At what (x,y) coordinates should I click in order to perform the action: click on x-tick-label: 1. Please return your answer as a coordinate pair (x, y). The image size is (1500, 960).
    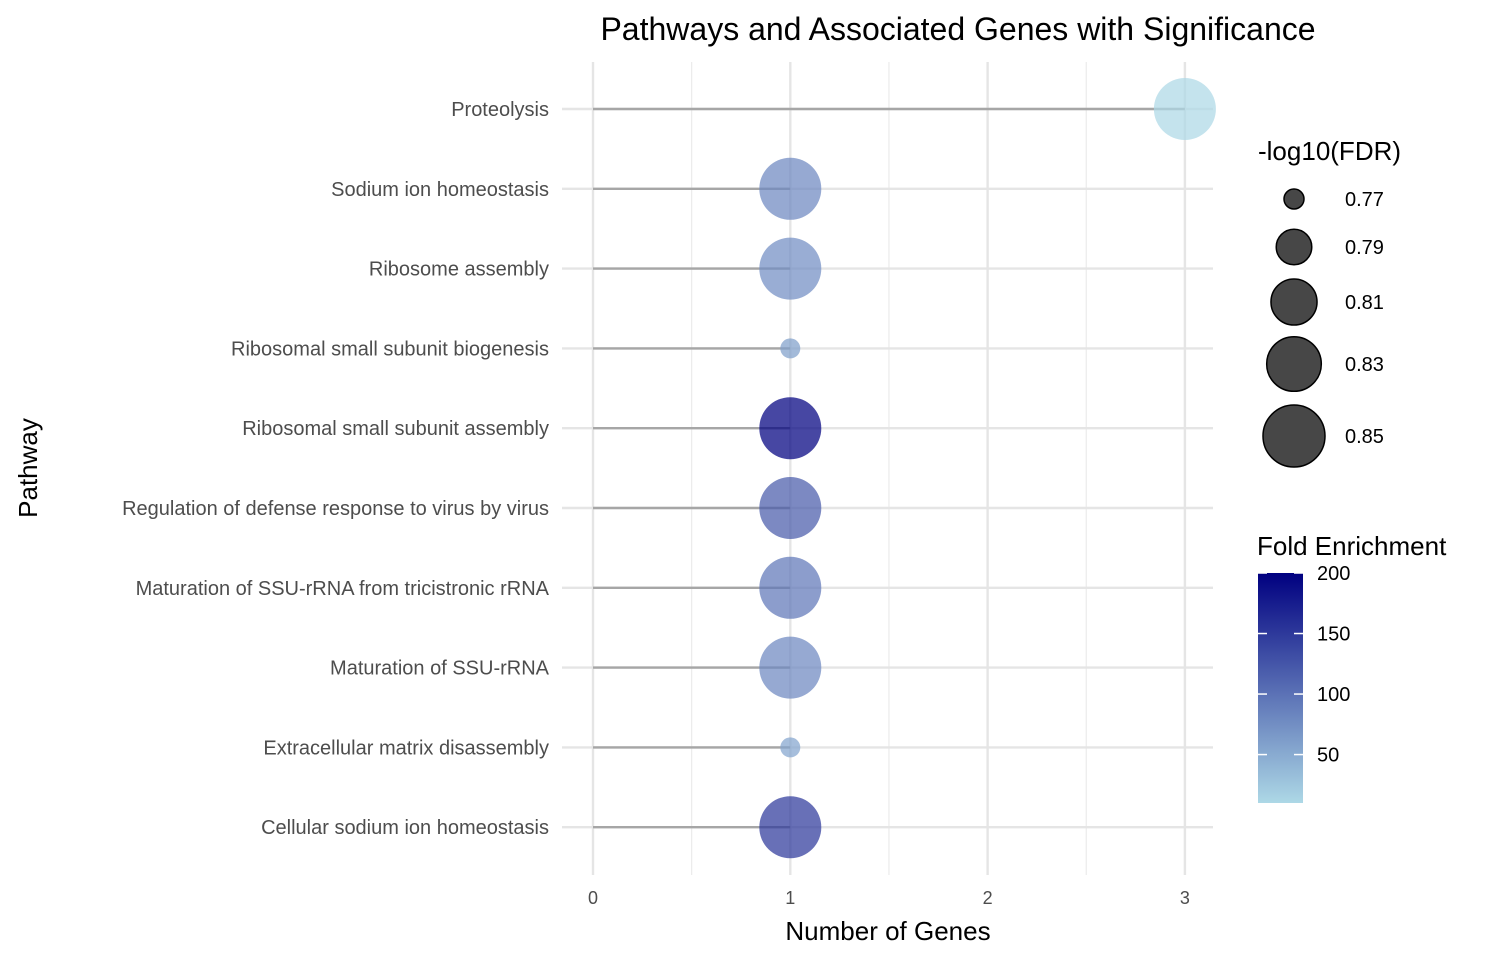
    Looking at the image, I should click on (790, 898).